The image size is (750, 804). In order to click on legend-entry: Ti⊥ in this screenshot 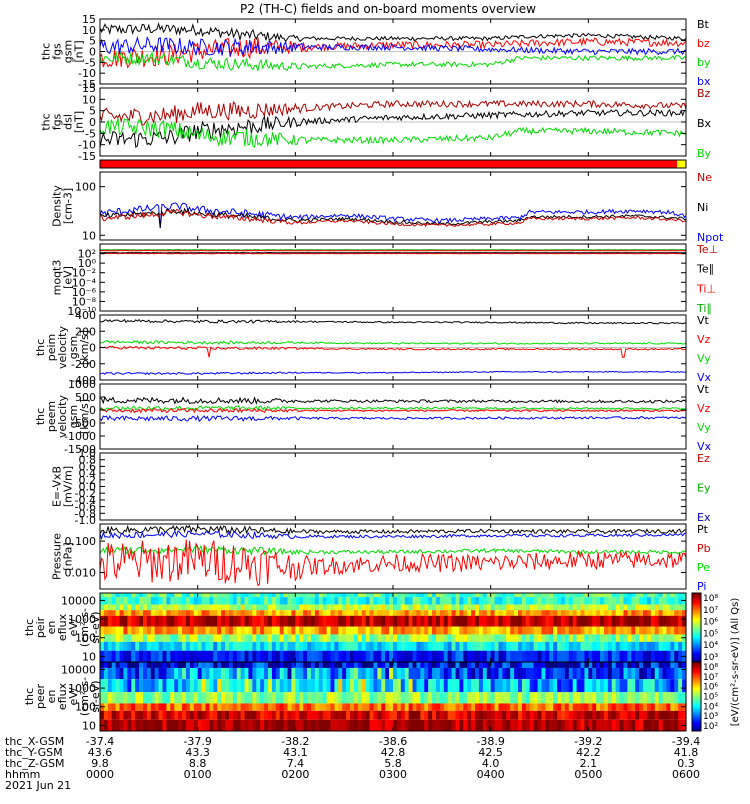, I will do `click(706, 288)`.